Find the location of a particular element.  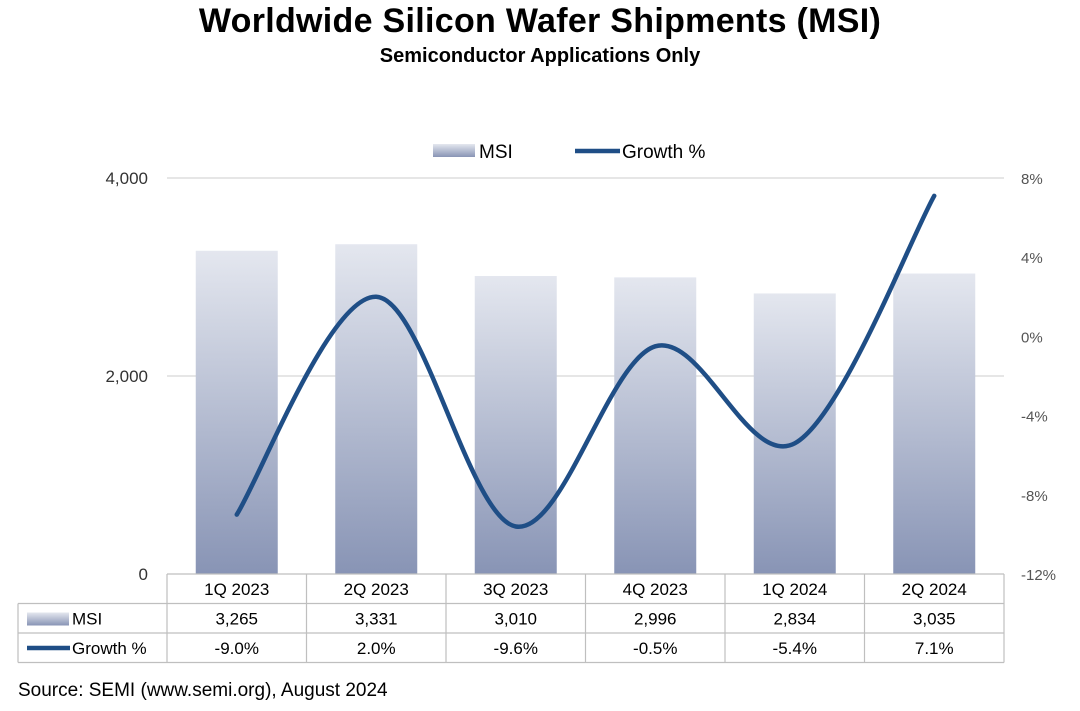

bar-2q-2023 is located at coordinates (376, 409).